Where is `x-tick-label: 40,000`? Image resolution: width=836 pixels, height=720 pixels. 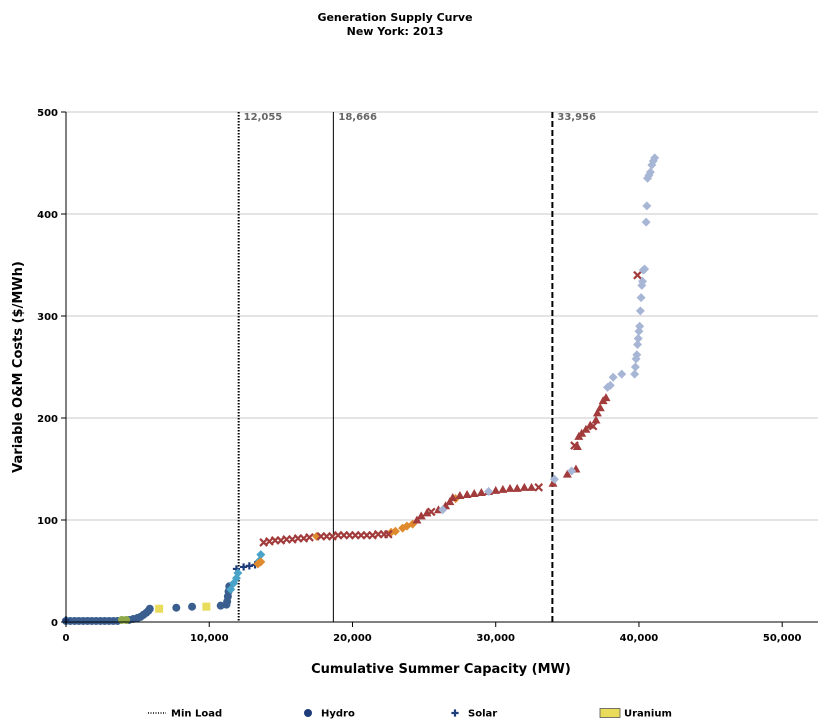 x-tick-label: 40,000 is located at coordinates (639, 638).